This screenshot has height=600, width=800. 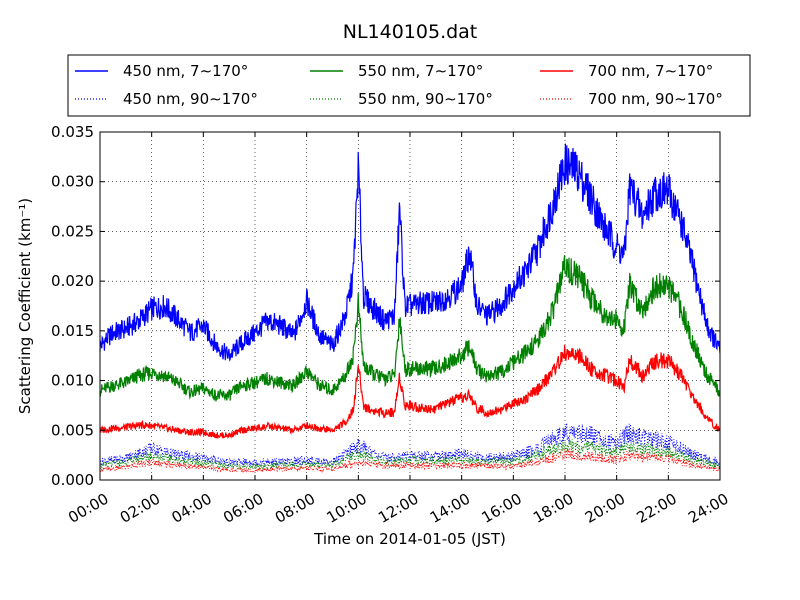 What do you see at coordinates (190, 99) in the screenshot?
I see `legend-label: 450 nm, 90∼170°` at bounding box center [190, 99].